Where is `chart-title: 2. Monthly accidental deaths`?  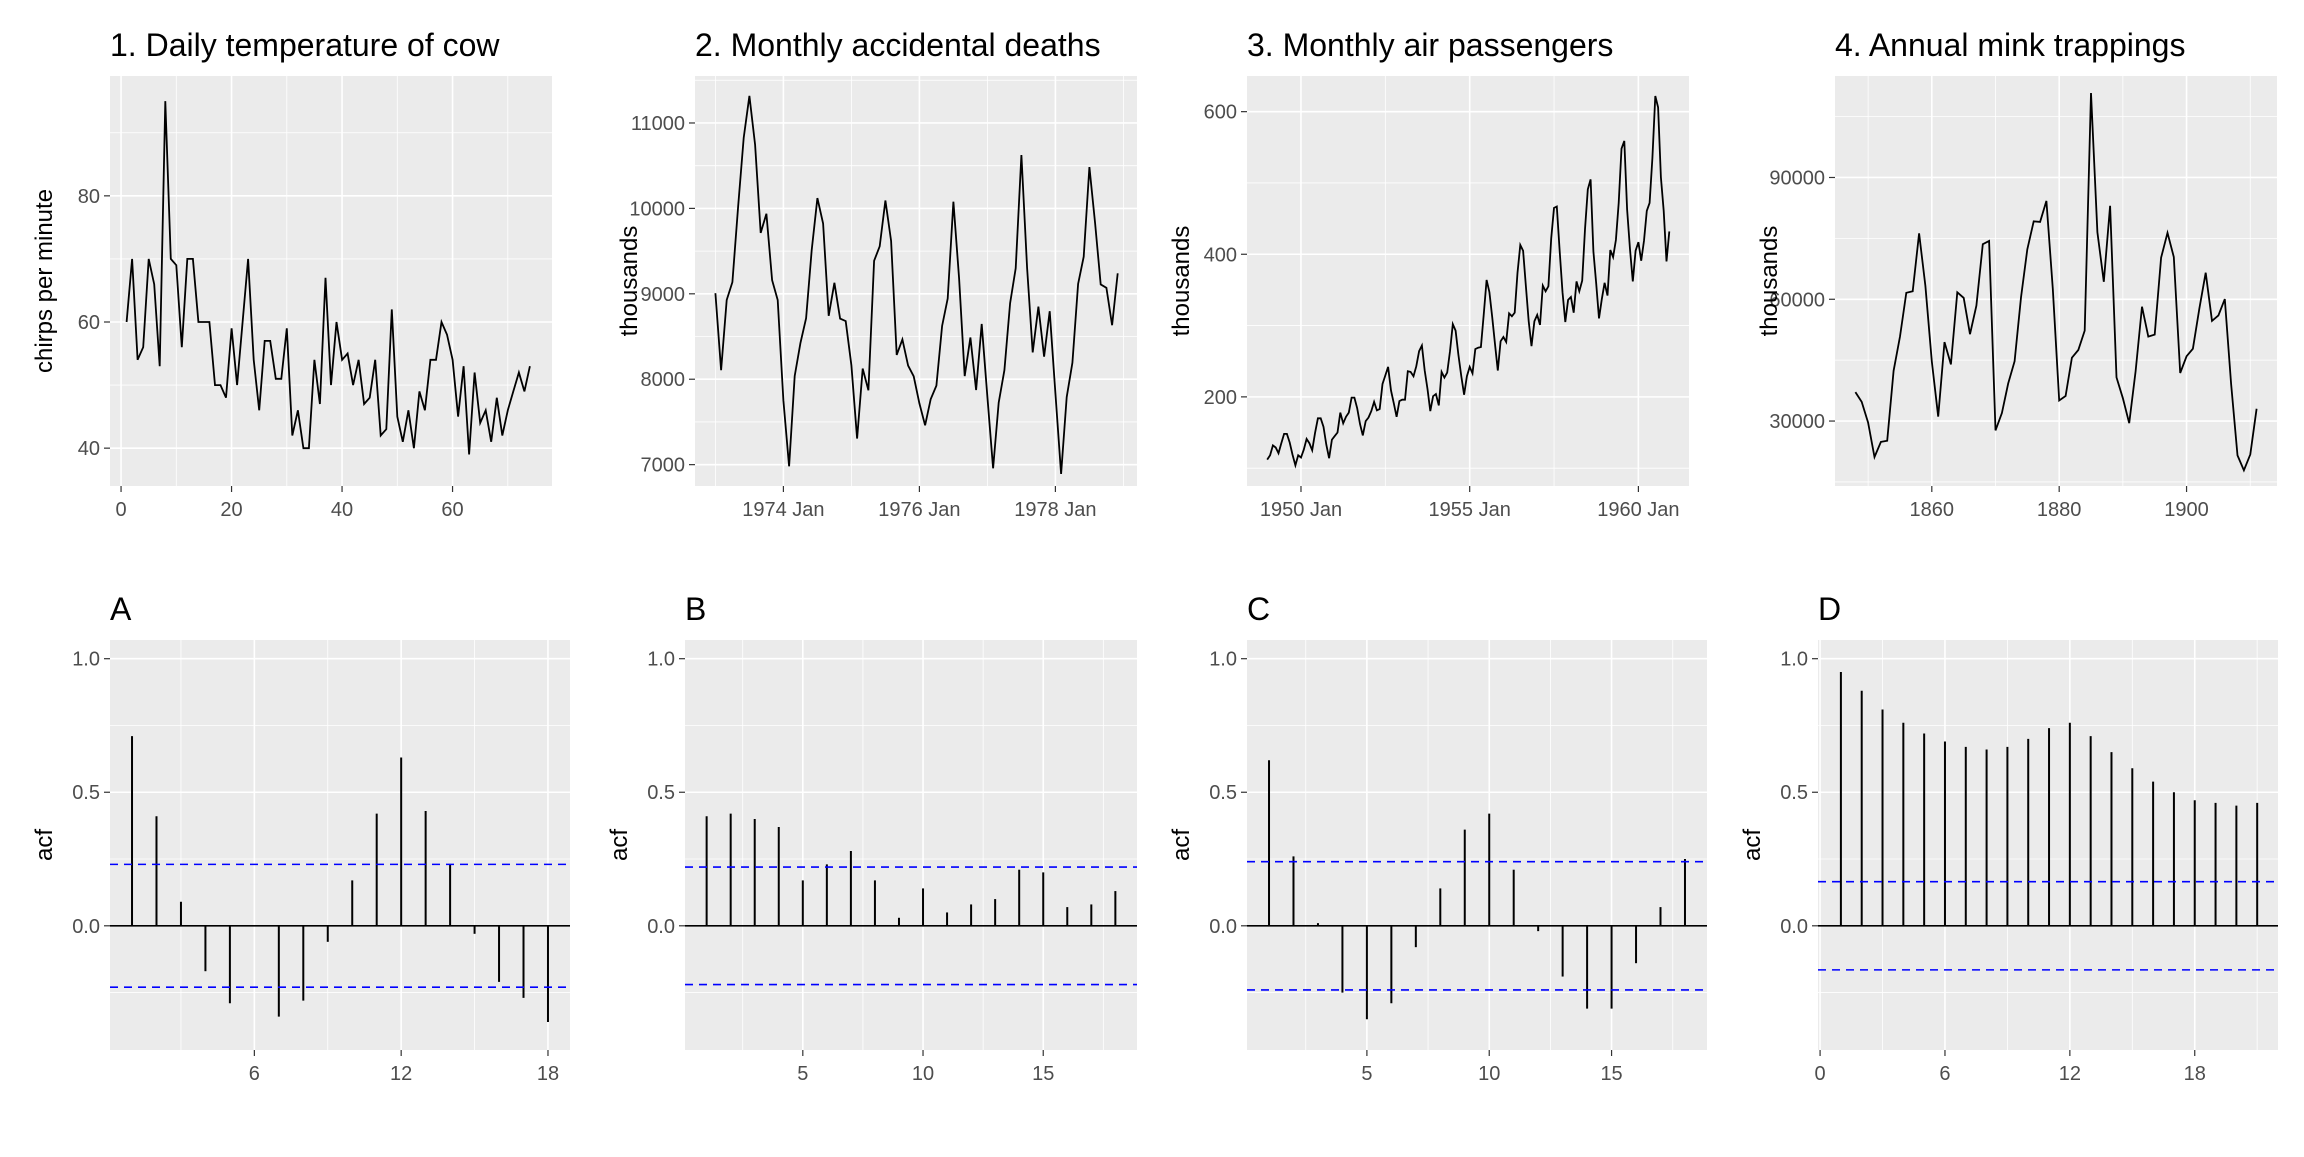
chart-title: 2. Monthly accidental deaths is located at coordinates (898, 45).